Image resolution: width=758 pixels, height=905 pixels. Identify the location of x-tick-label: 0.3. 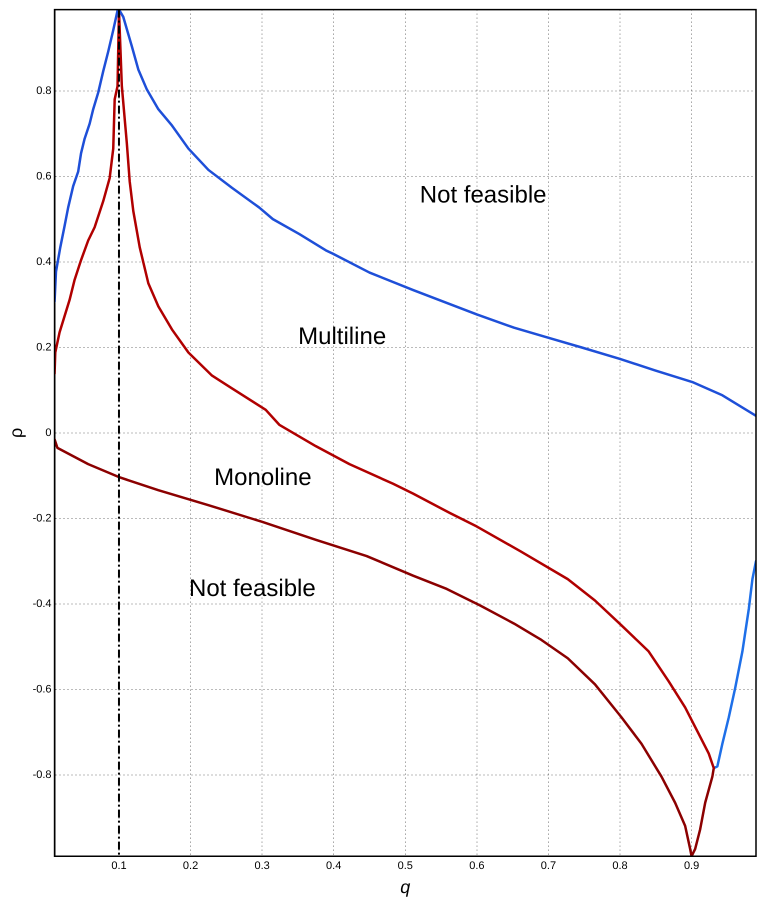
(262, 866).